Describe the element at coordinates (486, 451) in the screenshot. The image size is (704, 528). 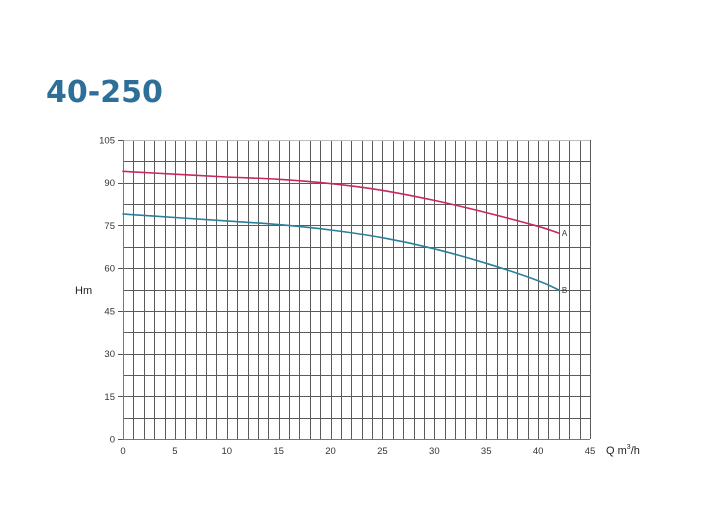
I see `x-tick-label: 35` at that location.